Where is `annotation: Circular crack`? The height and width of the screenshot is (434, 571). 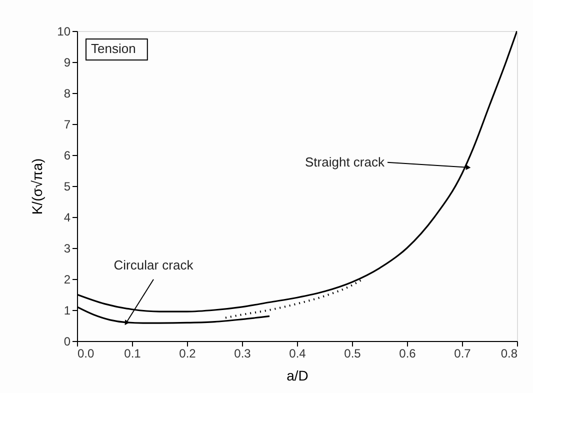 annotation: Circular crack is located at coordinates (154, 264).